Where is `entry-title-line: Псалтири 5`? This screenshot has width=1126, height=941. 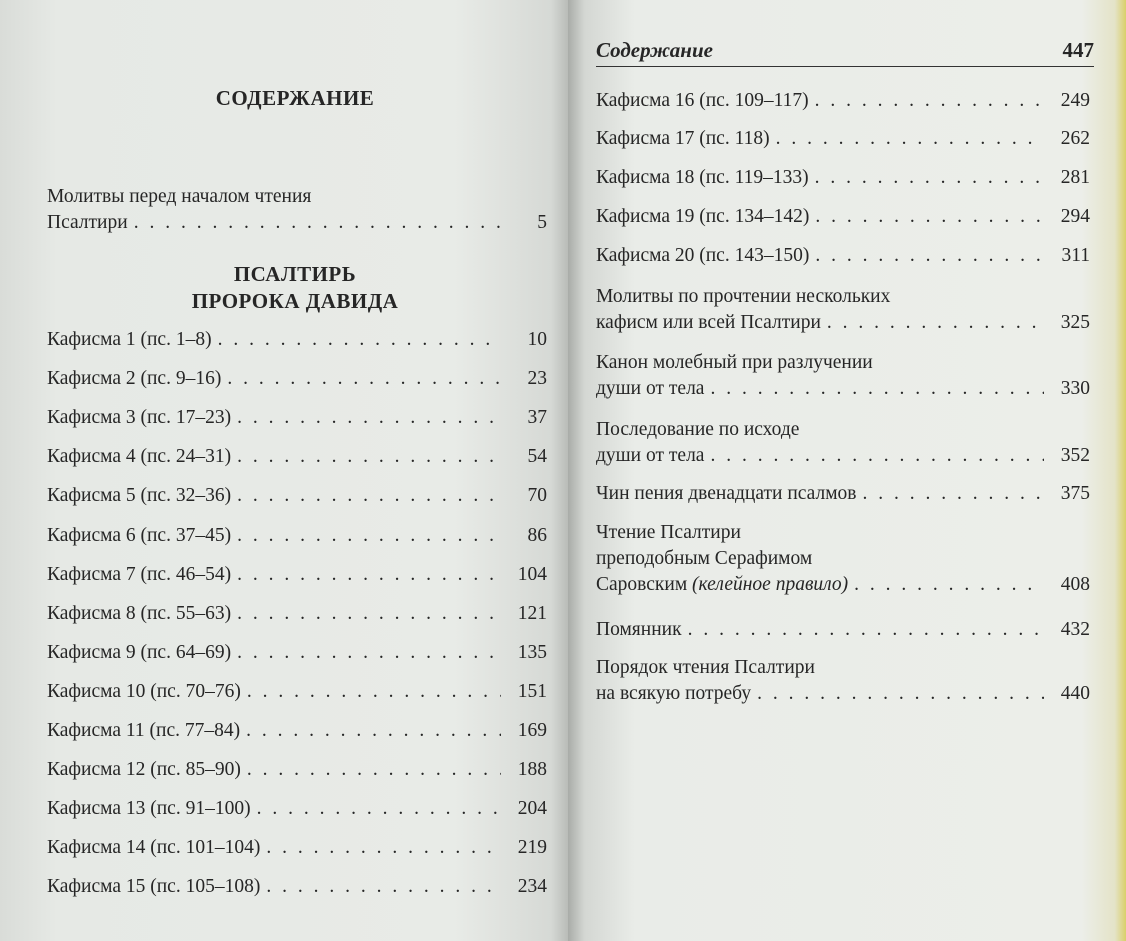
entry-title-line: Псалтири 5 is located at coordinates (297, 223).